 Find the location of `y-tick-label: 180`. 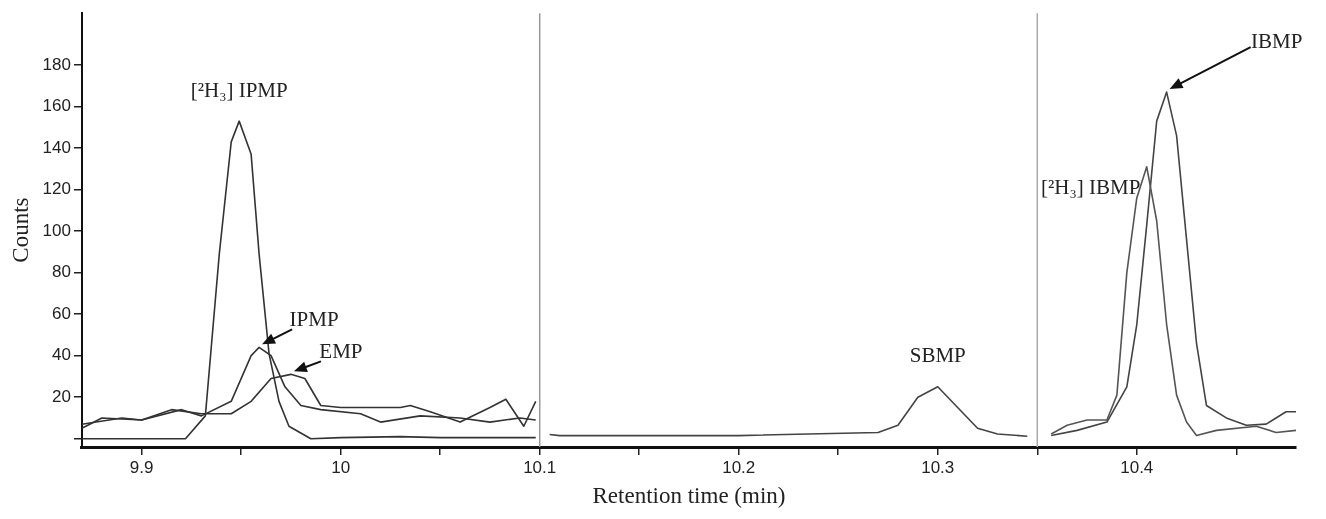

y-tick-label: 180 is located at coordinates (56, 64).